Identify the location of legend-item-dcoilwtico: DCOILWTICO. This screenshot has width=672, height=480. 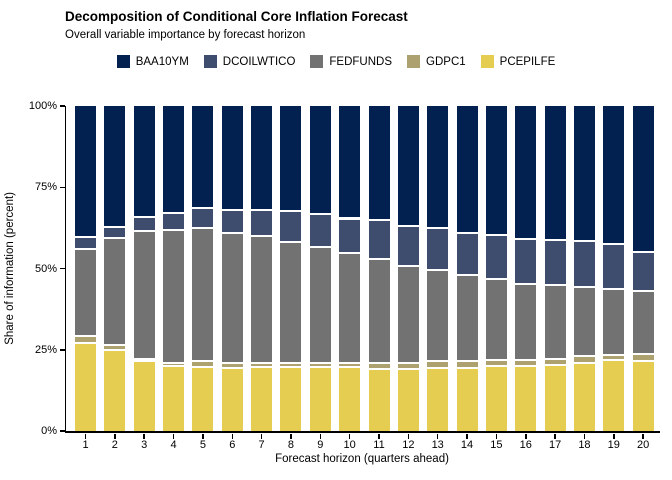
(249, 61).